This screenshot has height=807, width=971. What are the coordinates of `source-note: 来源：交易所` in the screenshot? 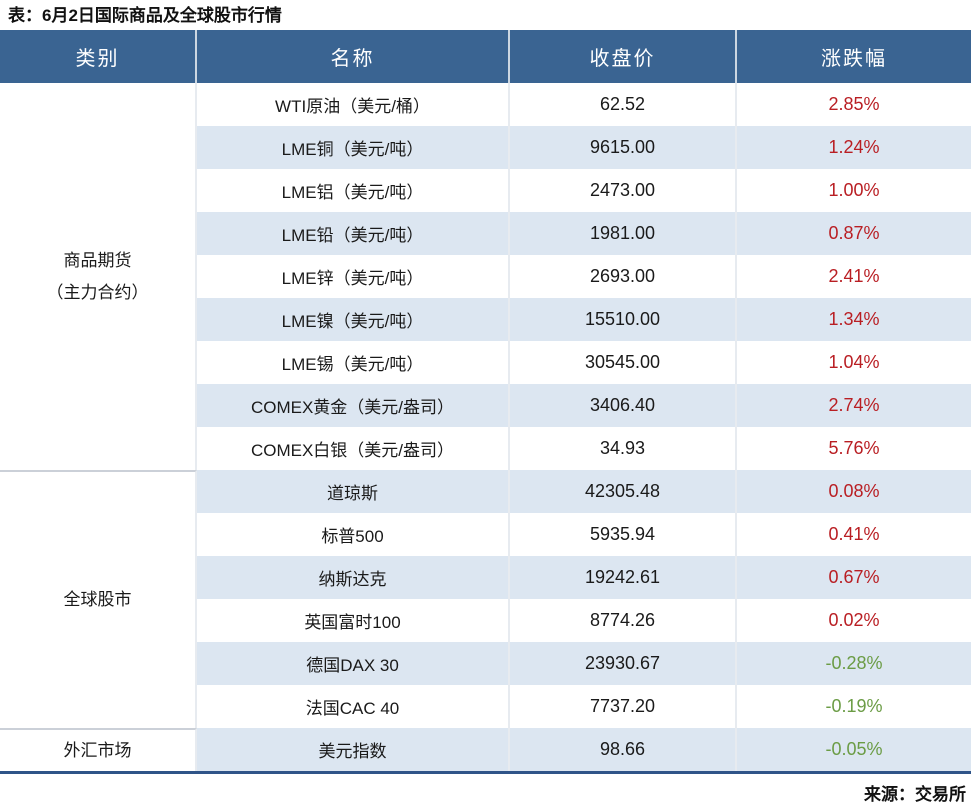 It's located at (915, 794).